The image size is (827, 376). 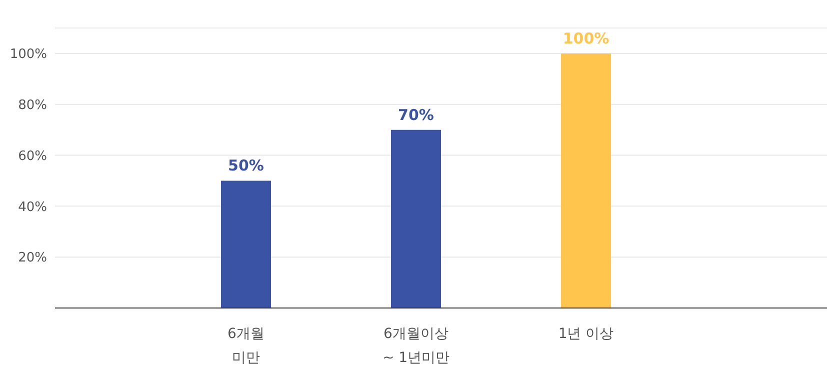 What do you see at coordinates (32, 156) in the screenshot?
I see `y-tick-label: 60%` at bounding box center [32, 156].